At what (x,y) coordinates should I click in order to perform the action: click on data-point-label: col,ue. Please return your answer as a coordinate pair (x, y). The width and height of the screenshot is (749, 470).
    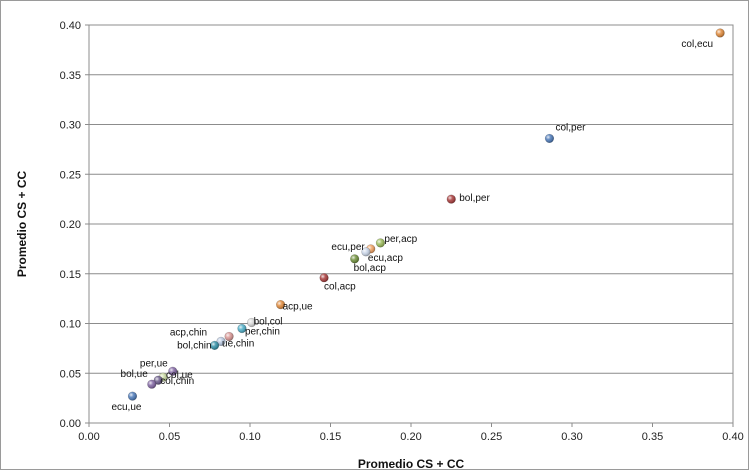
    Looking at the image, I should click on (179, 375).